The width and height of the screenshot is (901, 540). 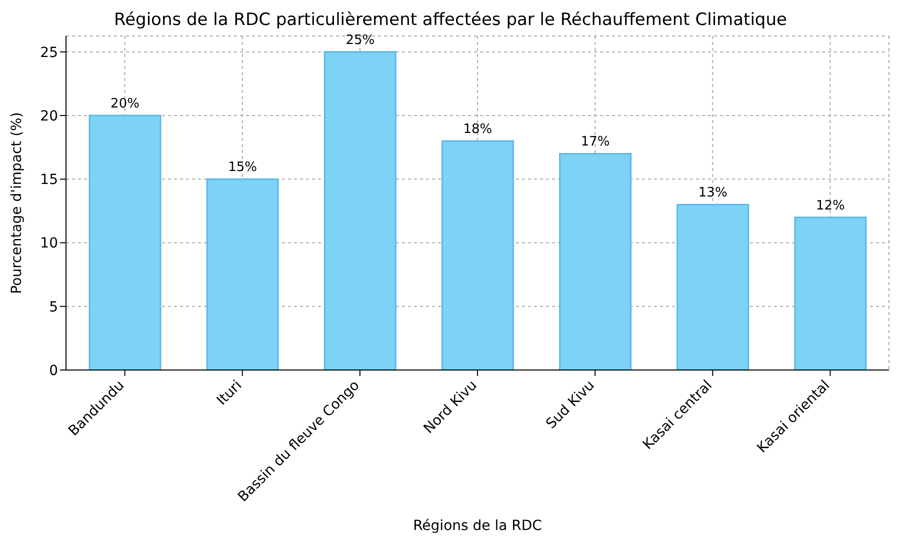 I want to click on y-tick-label: 0, so click(x=53, y=370).